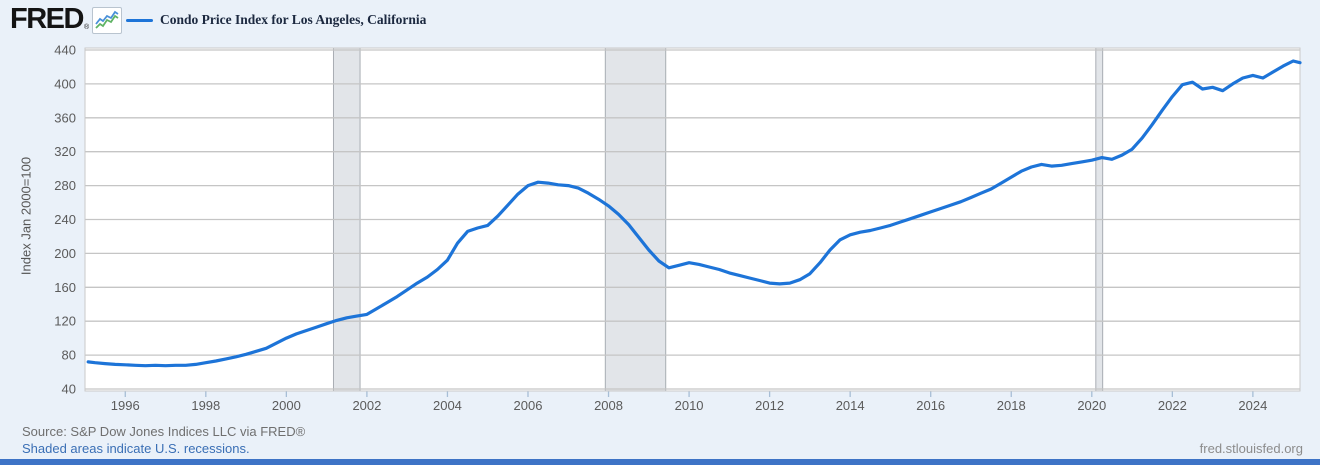  What do you see at coordinates (47, 19) in the screenshot?
I see `fred-logo-text: FRED` at bounding box center [47, 19].